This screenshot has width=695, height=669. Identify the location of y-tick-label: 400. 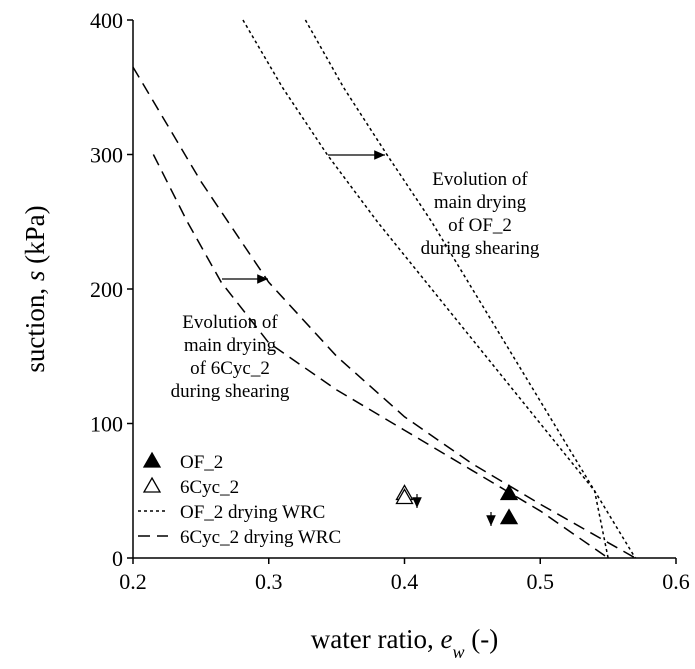
(106, 20).